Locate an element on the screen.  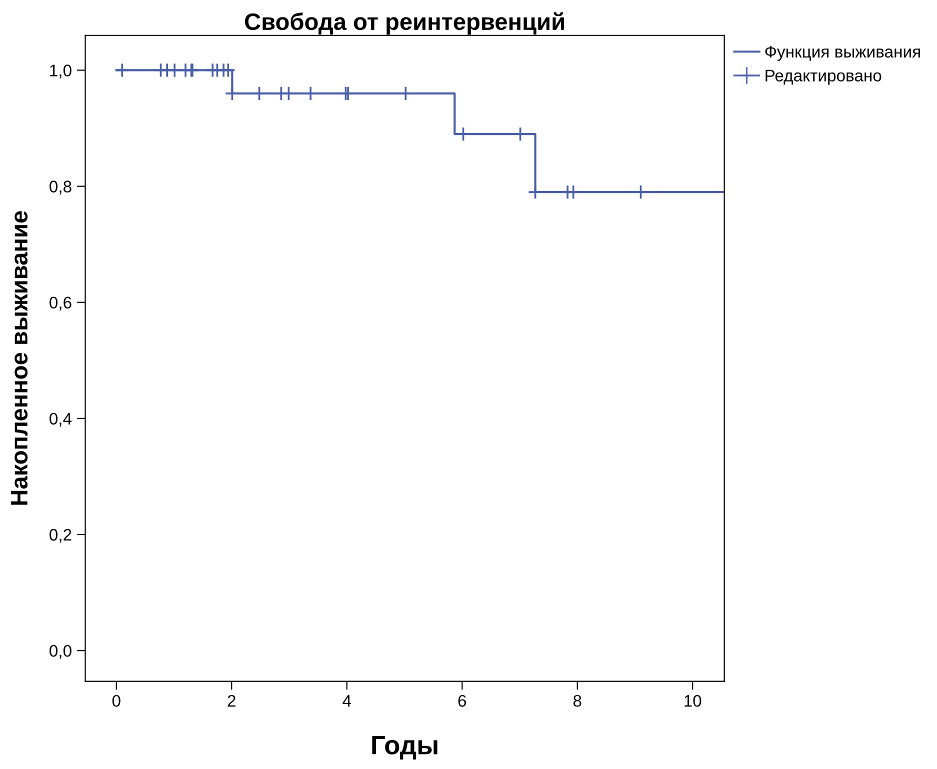
x-tick-label: 0 is located at coordinates (116, 700).